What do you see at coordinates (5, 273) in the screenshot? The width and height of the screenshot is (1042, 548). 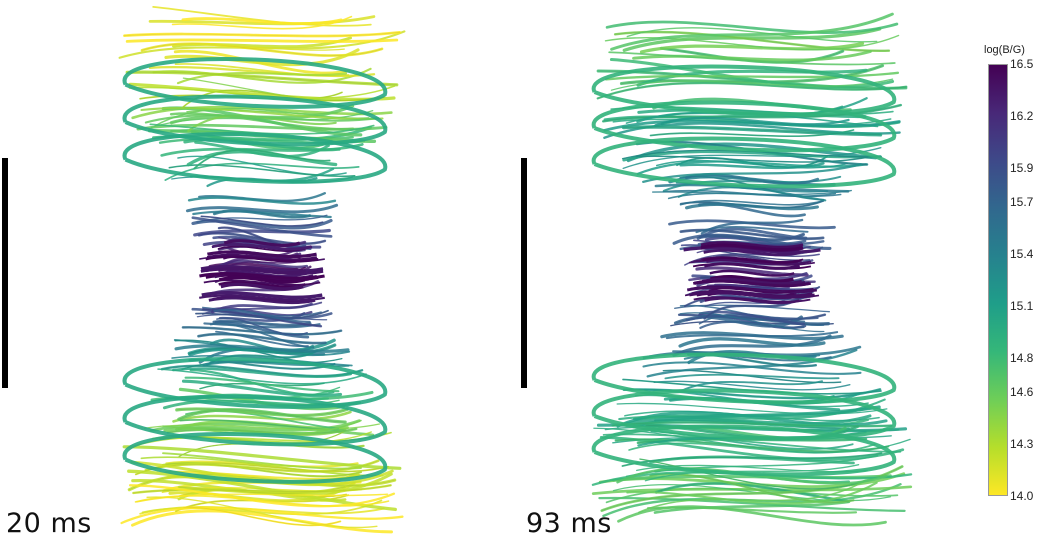 I see `scale-bar-left` at bounding box center [5, 273].